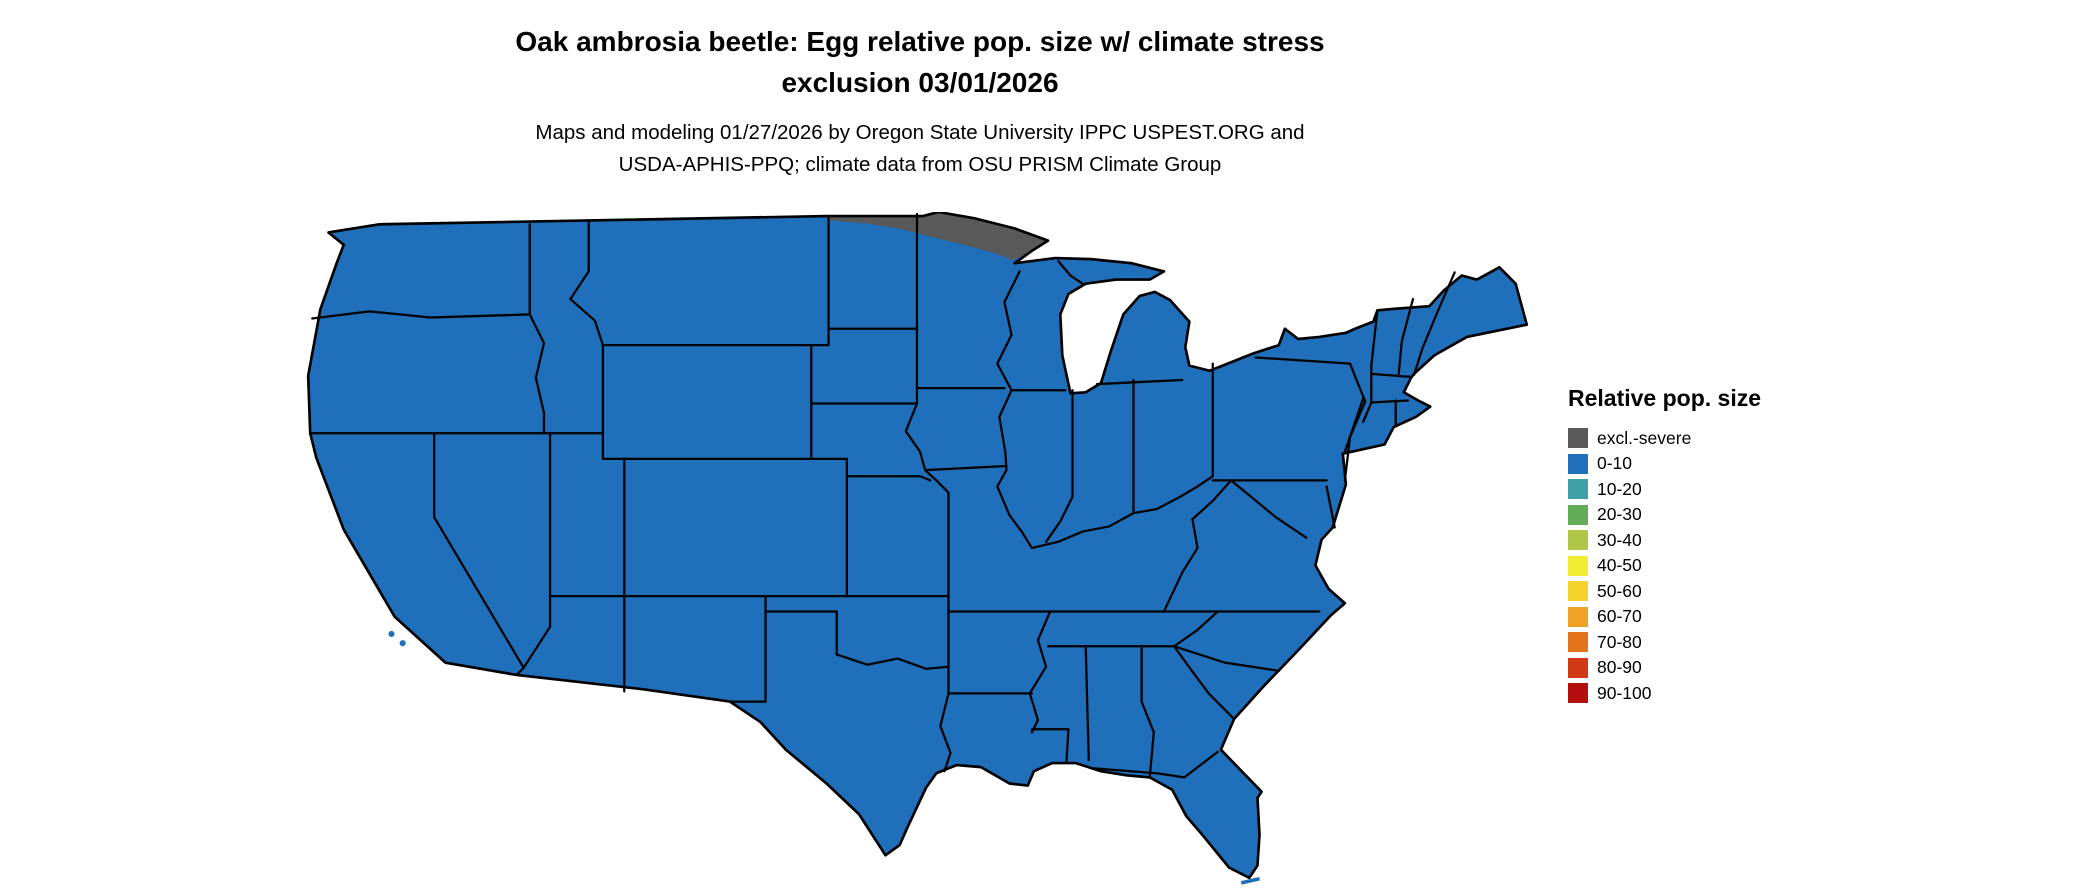  Describe the element at coordinates (1619, 514) in the screenshot. I see `legend-item-label: 20-30` at that location.